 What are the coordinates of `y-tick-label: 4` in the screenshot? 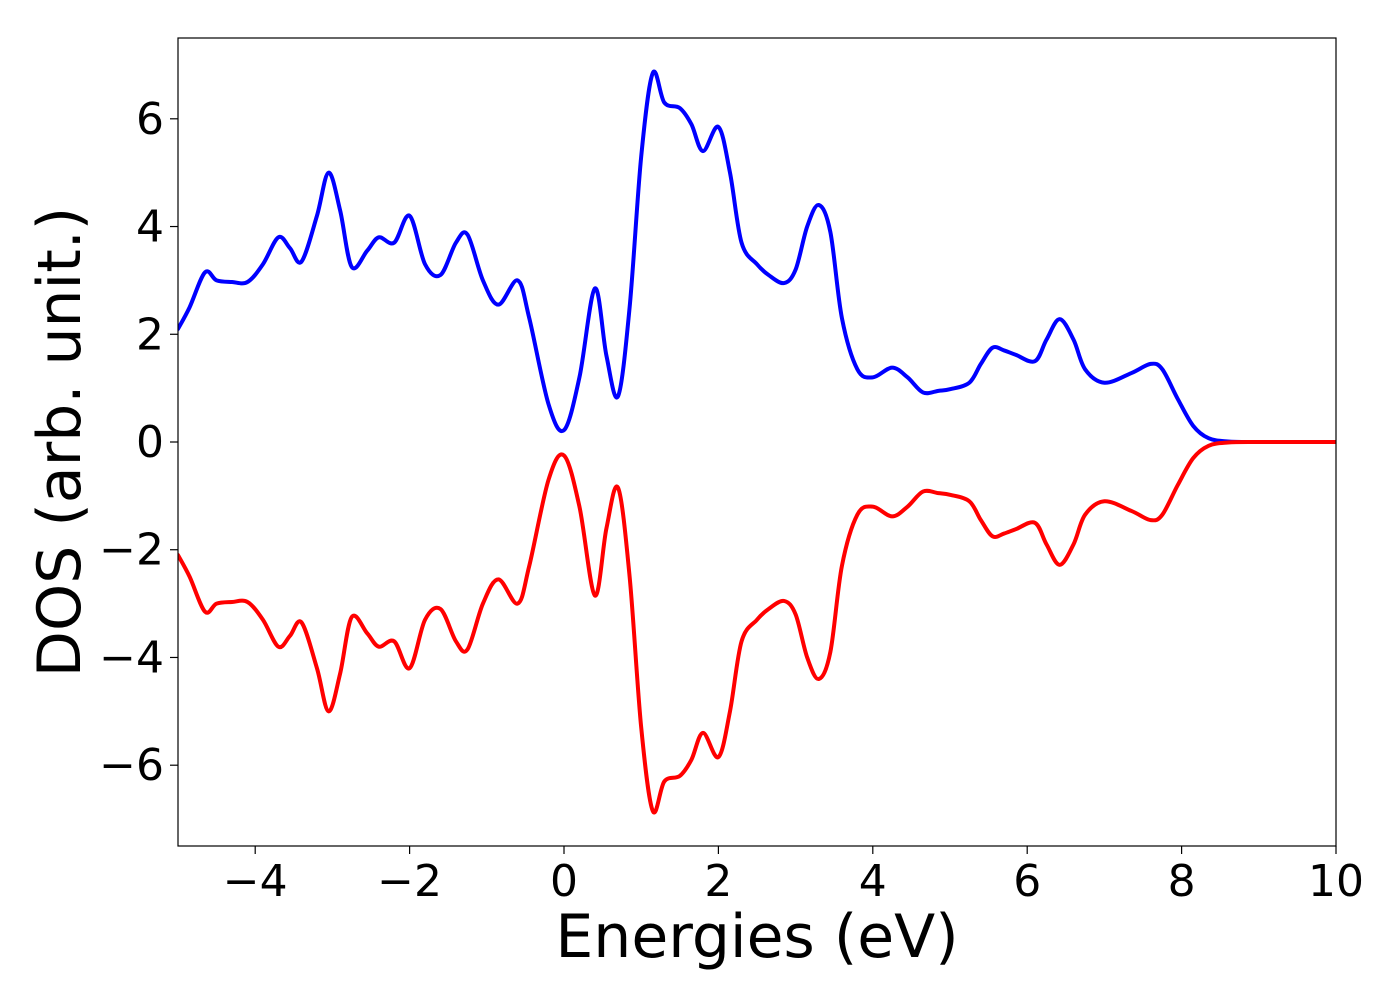 It's located at (150, 227).